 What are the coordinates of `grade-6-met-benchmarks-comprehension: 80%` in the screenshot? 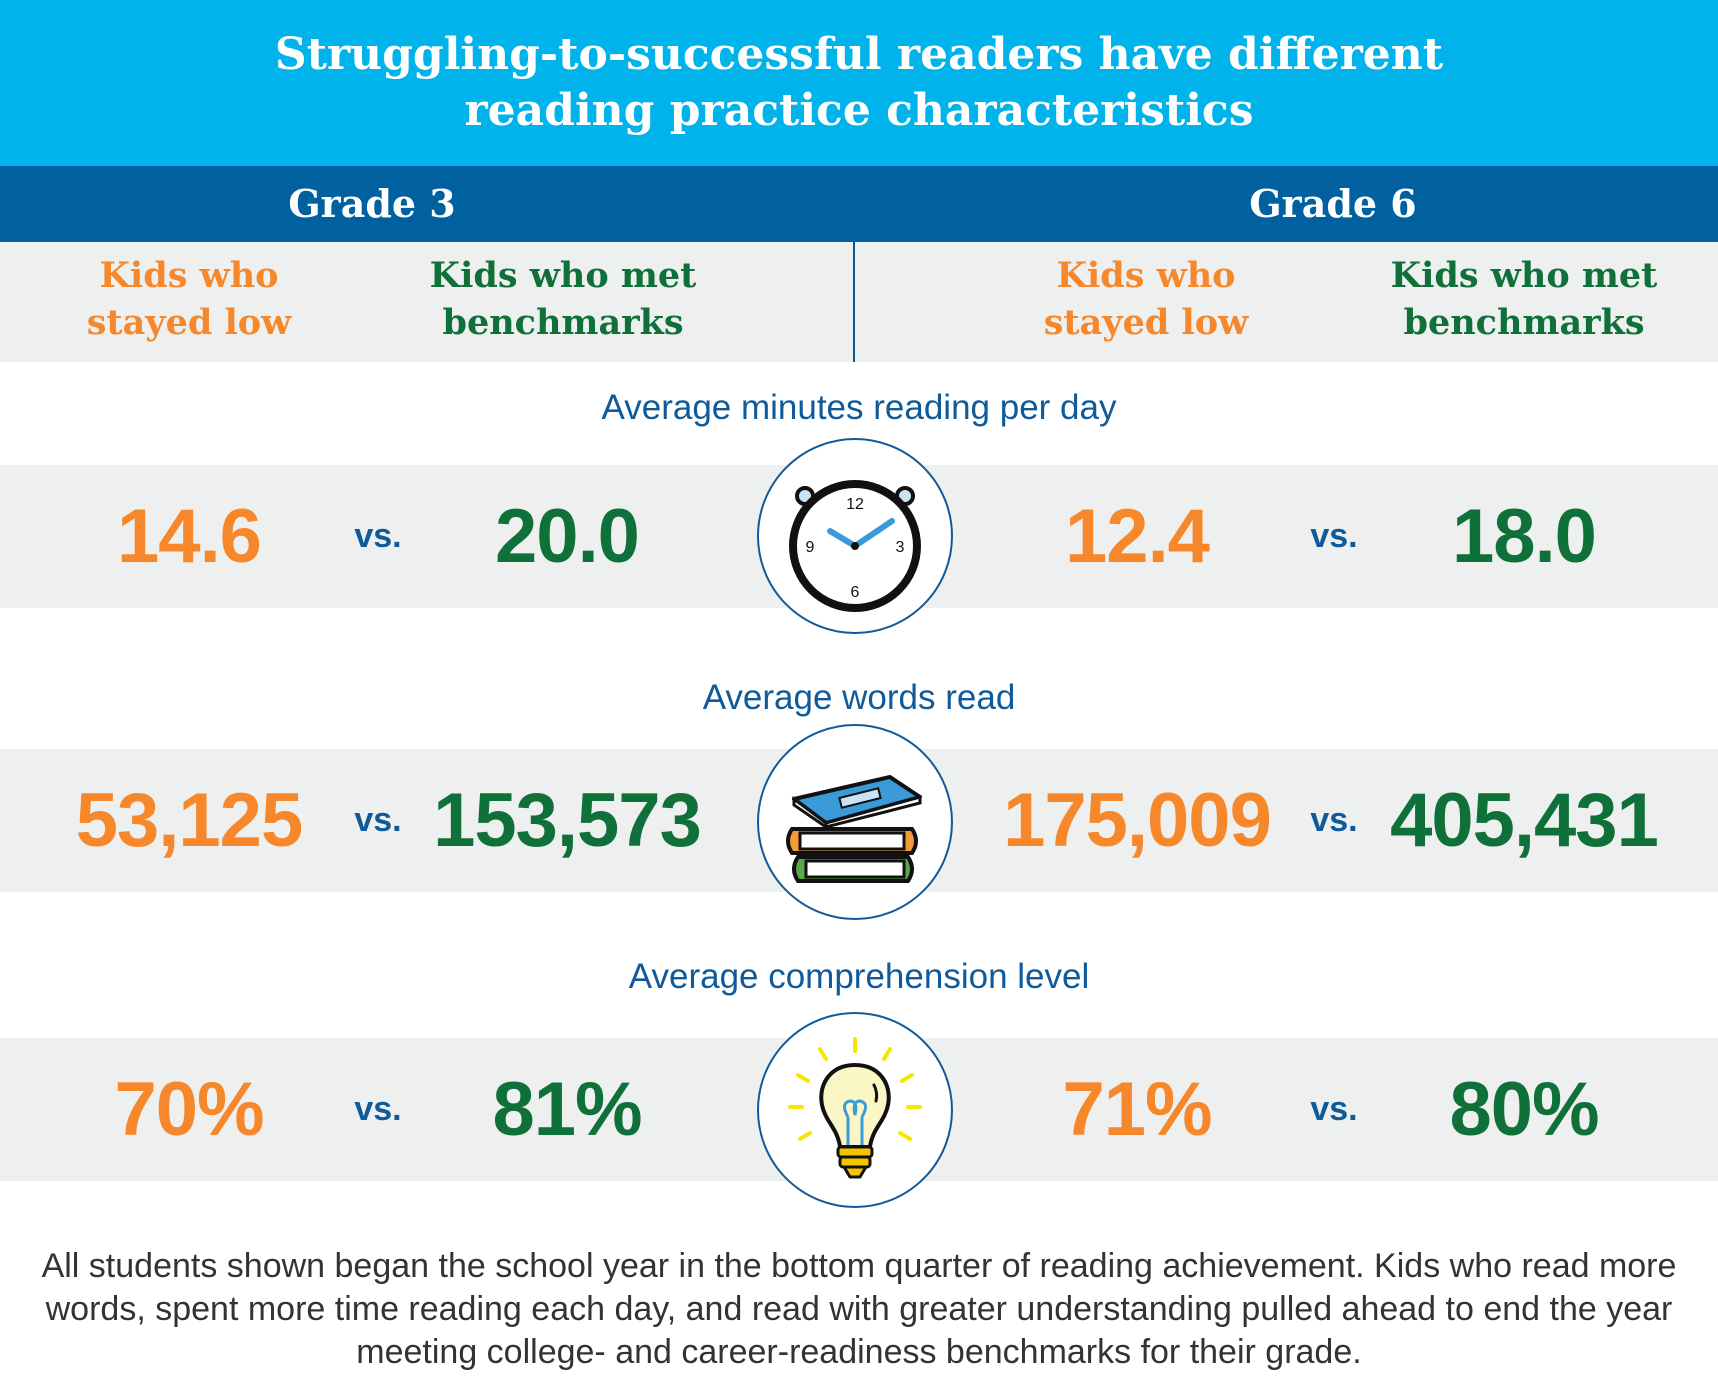 It's located at (1524, 1109).